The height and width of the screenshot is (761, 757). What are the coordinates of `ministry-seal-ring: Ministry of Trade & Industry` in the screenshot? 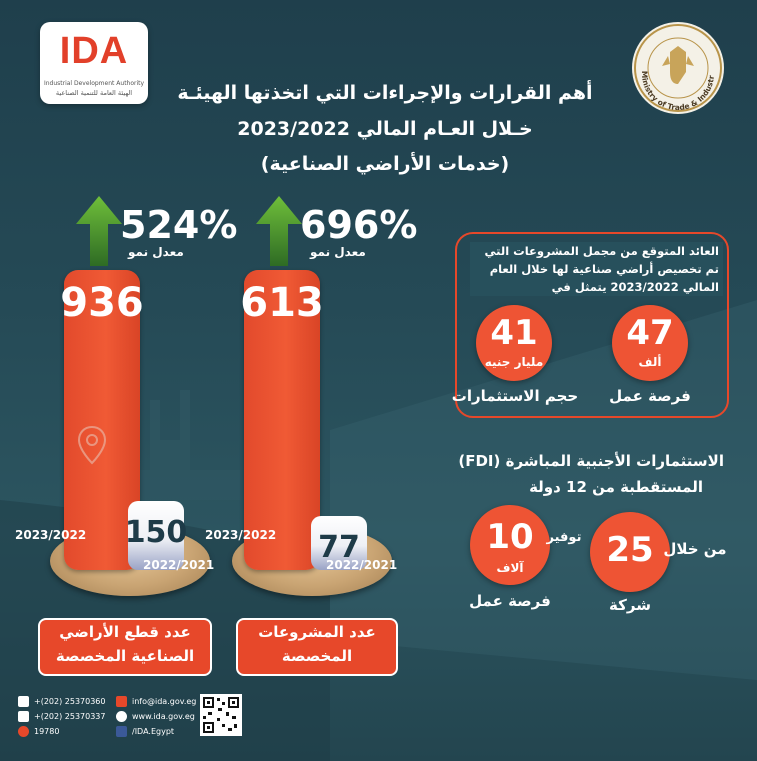 It's located at (677, 67).